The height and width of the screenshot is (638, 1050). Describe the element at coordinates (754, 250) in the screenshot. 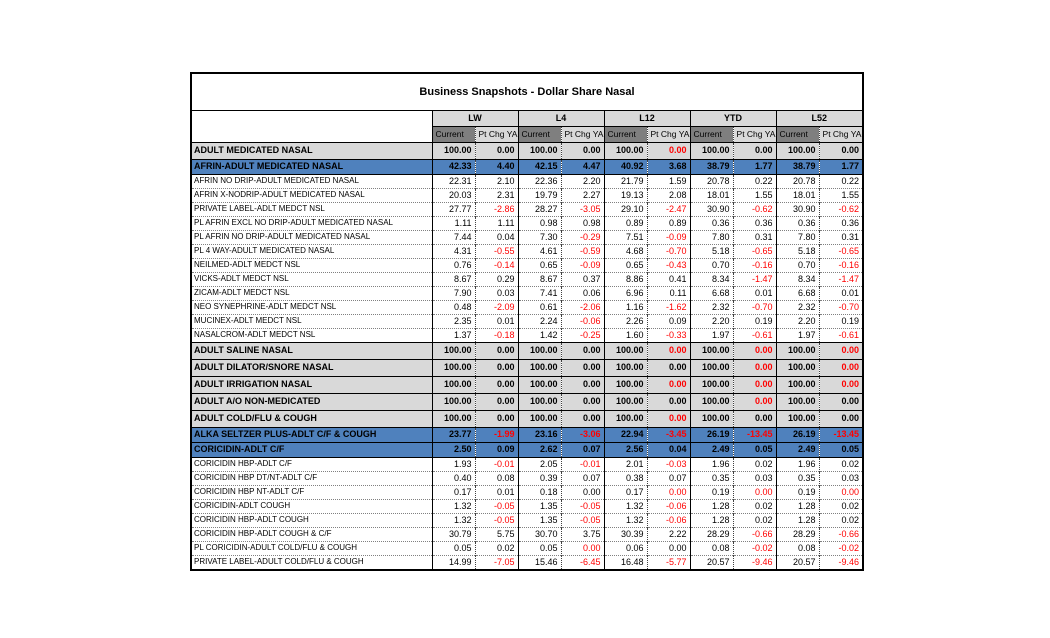

I see `cell-ptchg: -0.65` at that location.